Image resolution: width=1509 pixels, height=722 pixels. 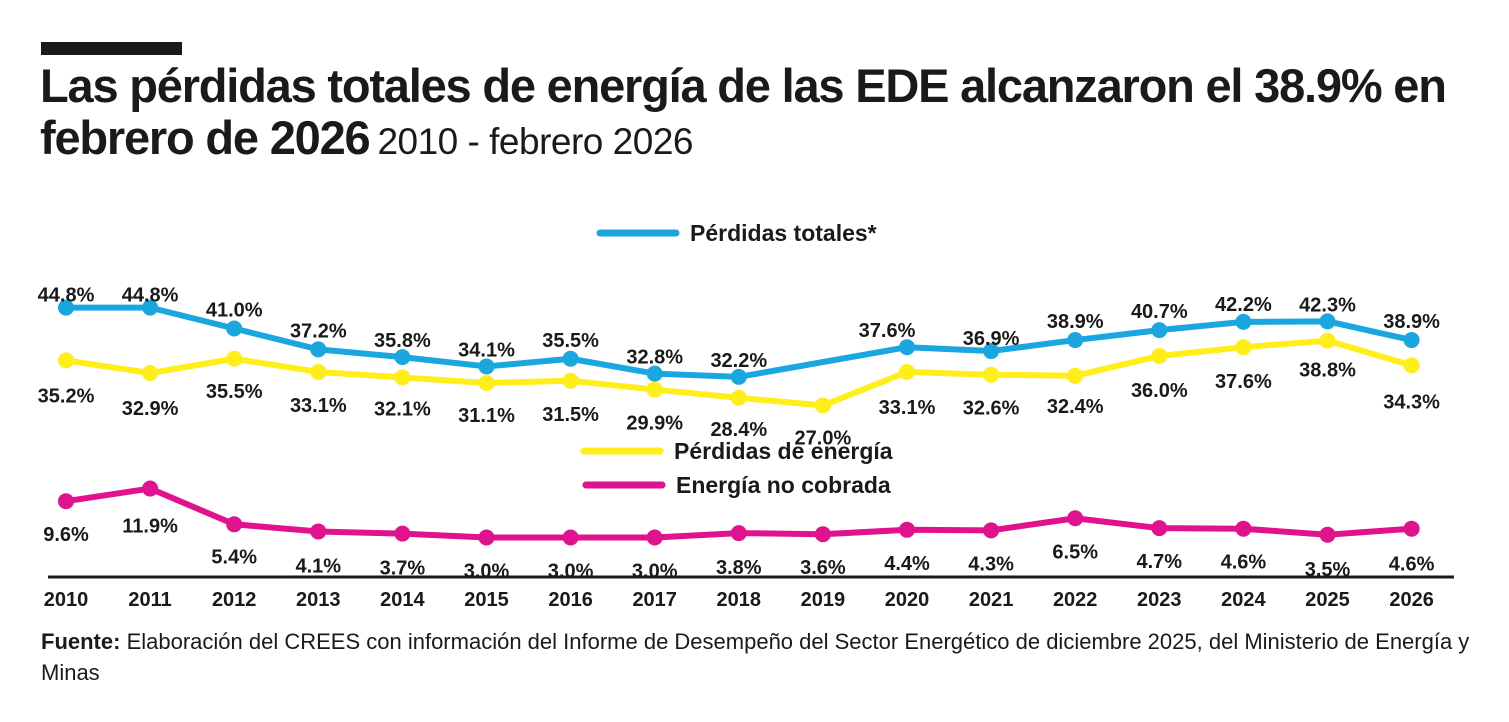 What do you see at coordinates (991, 600) in the screenshot?
I see `x-tick-label: 2021` at bounding box center [991, 600].